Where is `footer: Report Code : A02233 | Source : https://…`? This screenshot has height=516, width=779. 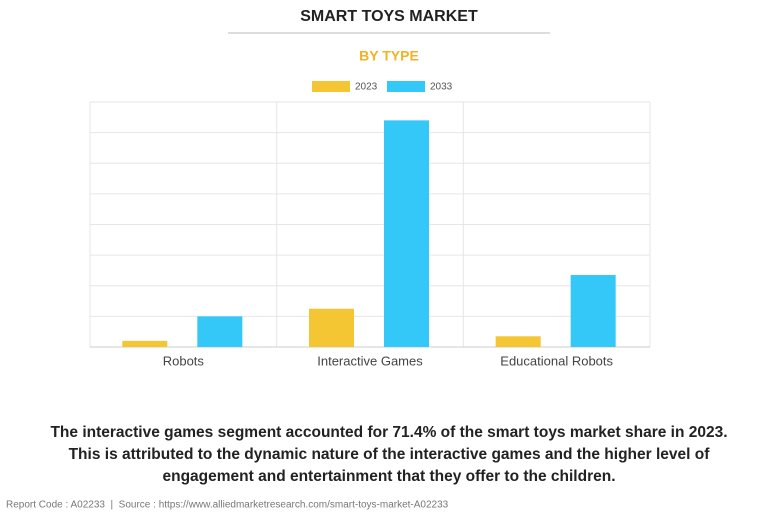 footer: Report Code : A02233 | Source : https://… is located at coordinates (227, 505).